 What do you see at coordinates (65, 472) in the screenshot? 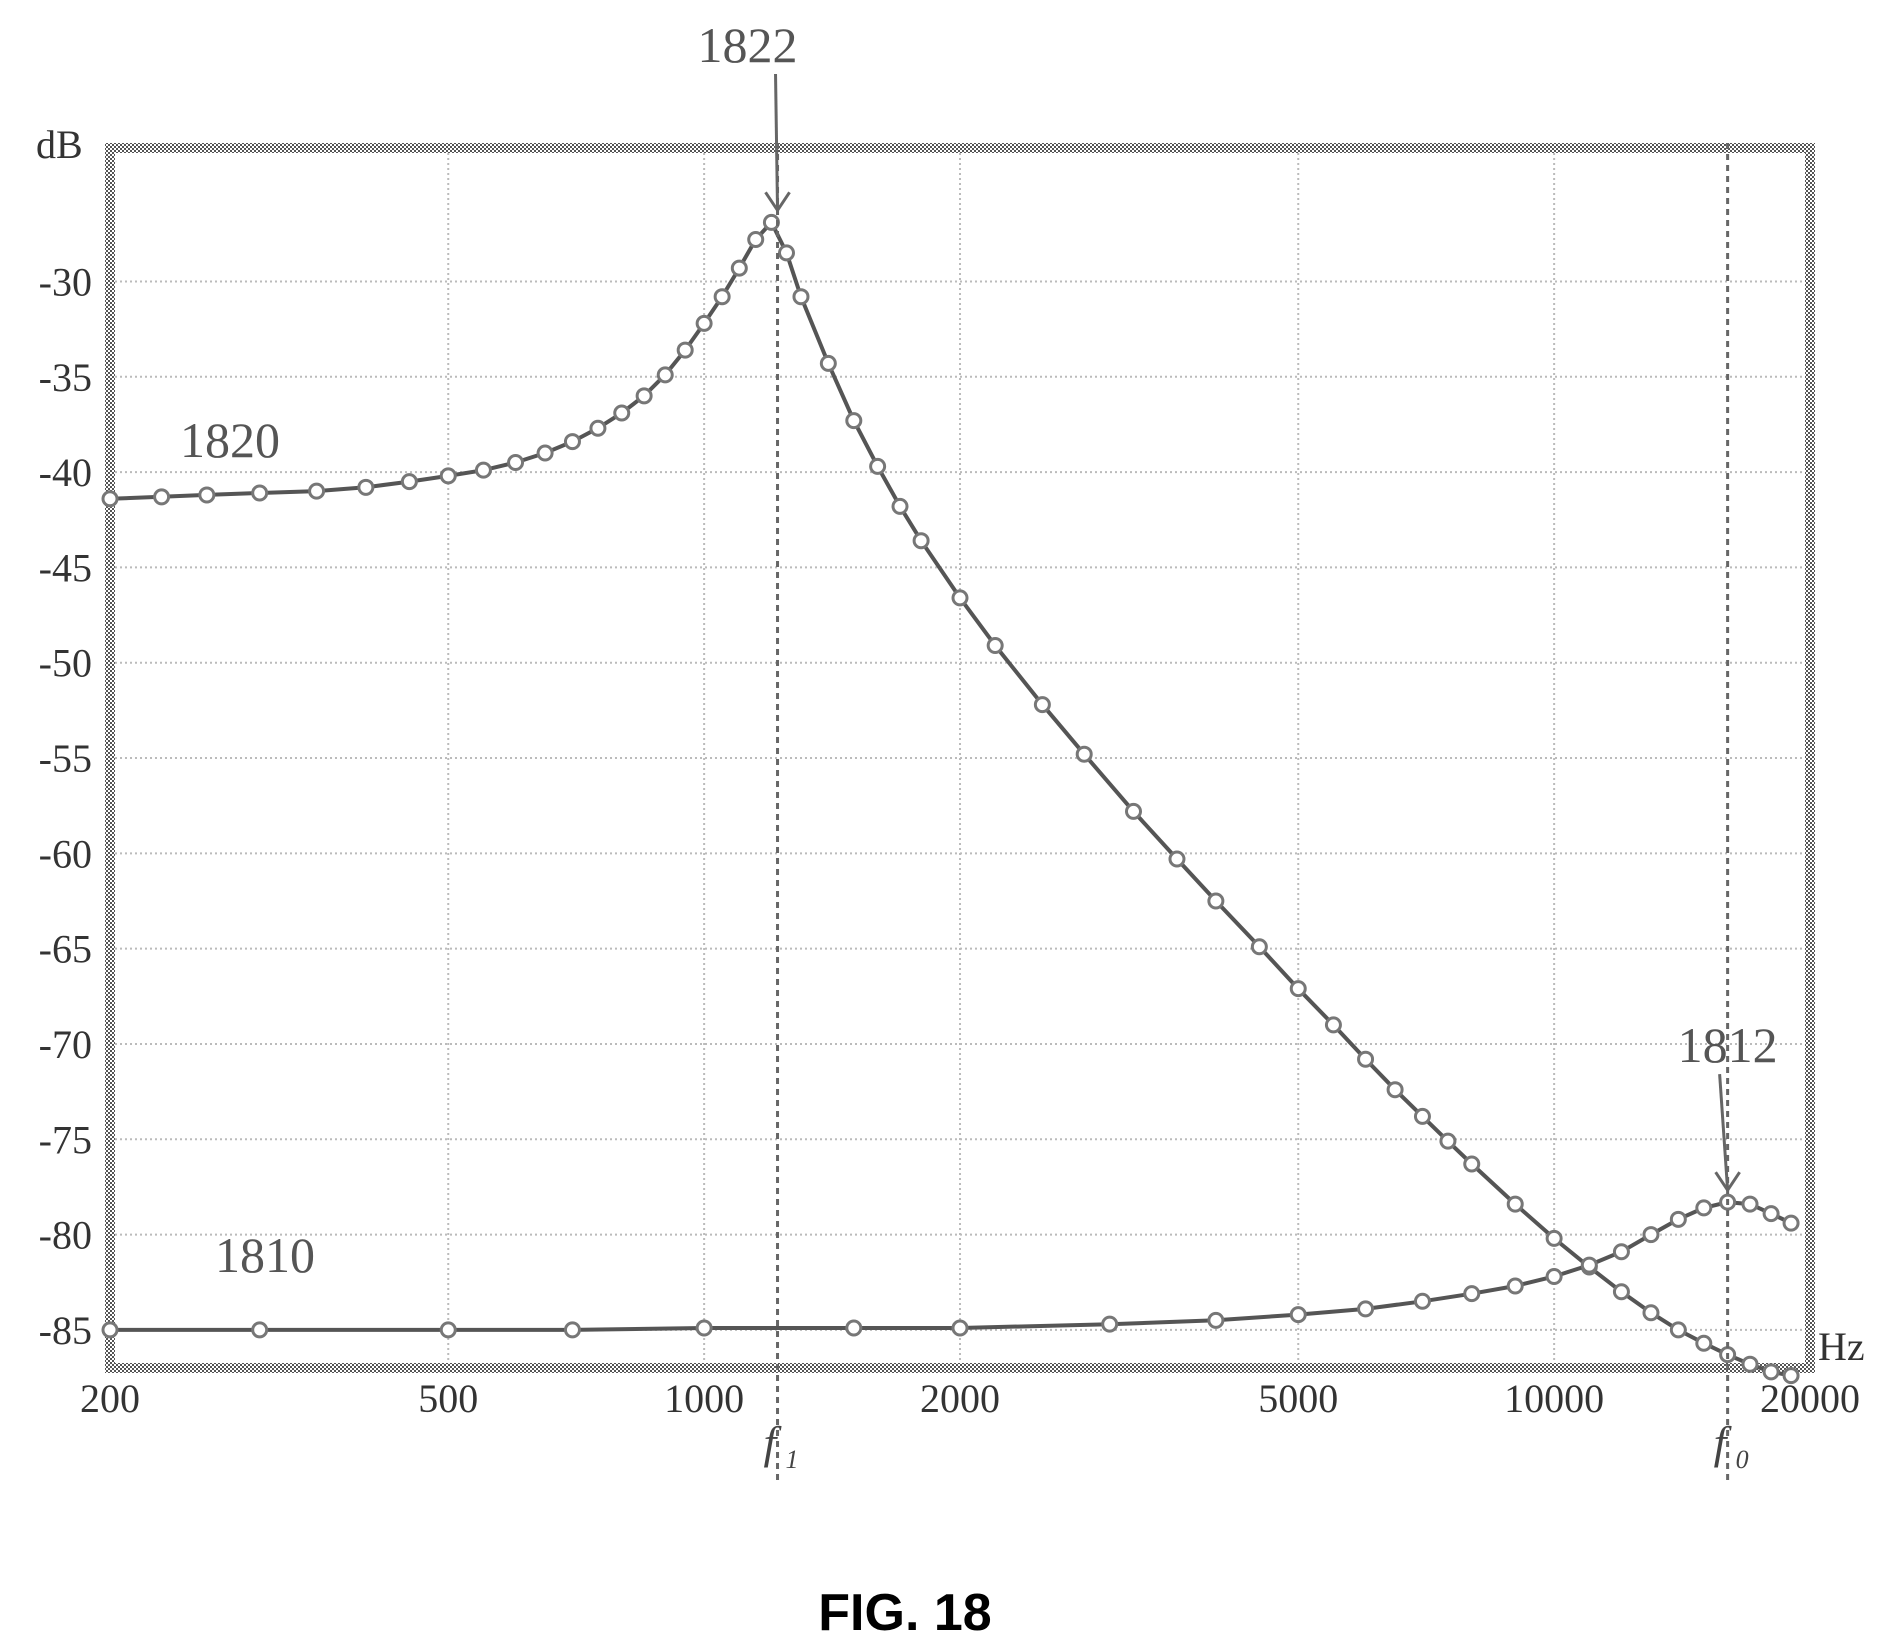
I see `y-tick-label: -40` at bounding box center [65, 472].